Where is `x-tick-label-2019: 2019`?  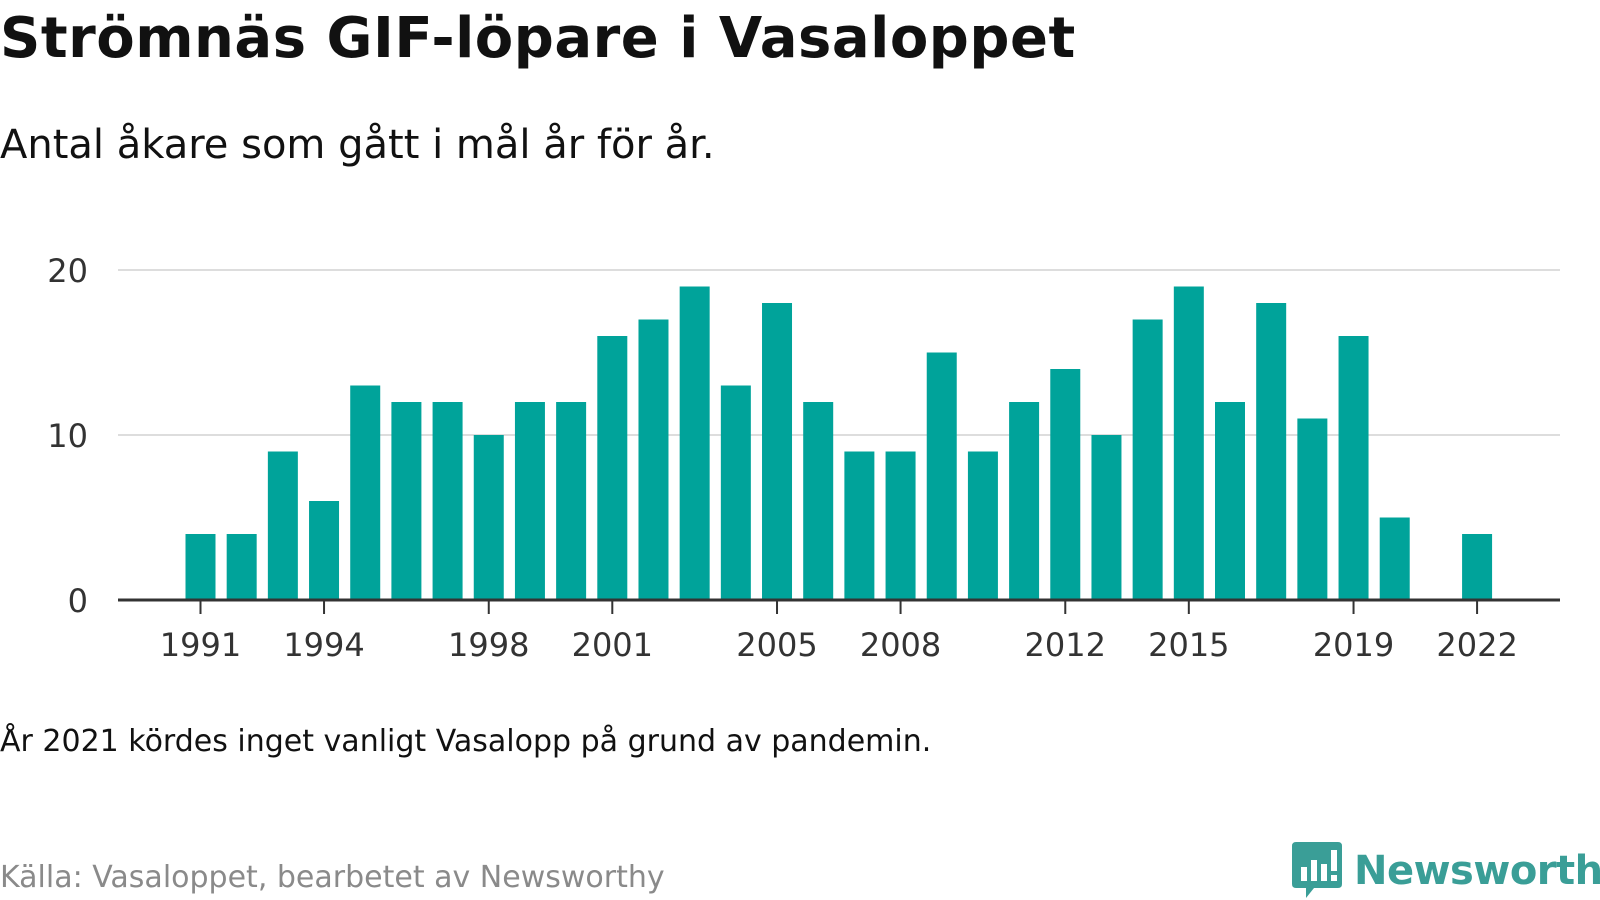 x-tick-label-2019: 2019 is located at coordinates (1353, 645).